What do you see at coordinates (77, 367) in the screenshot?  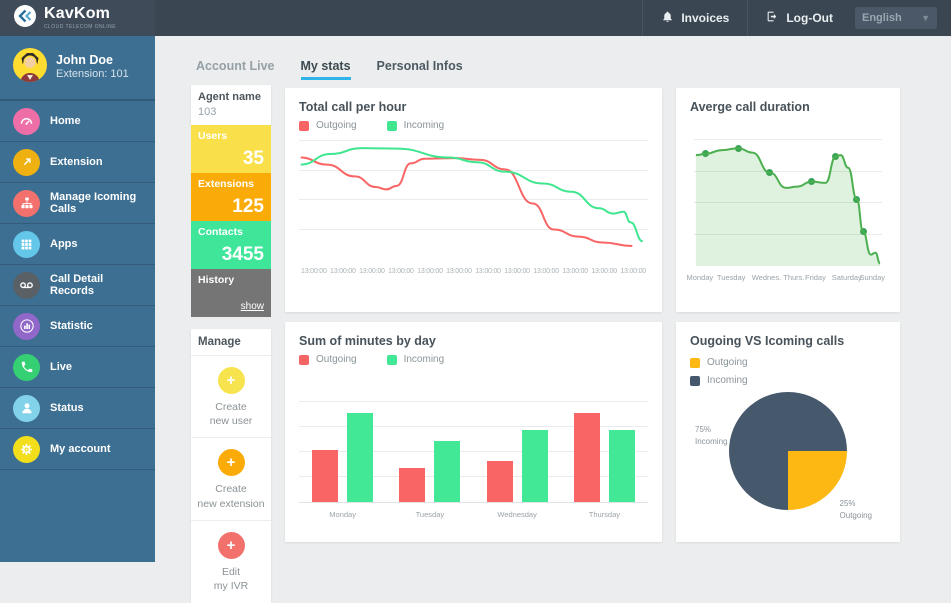 I see `sidebar-item-live: Live` at bounding box center [77, 367].